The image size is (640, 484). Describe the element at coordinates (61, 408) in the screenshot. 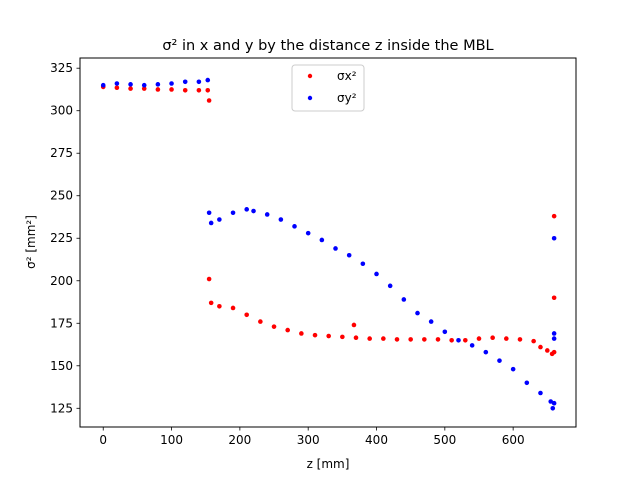

I see `y-tick-label: 125` at that location.